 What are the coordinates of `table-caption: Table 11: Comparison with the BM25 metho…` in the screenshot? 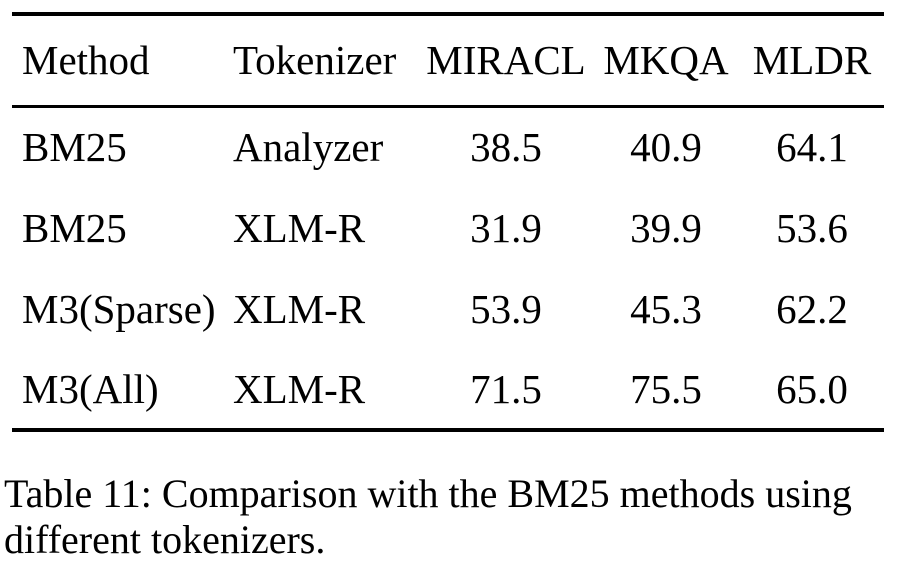 It's located at (428, 516).